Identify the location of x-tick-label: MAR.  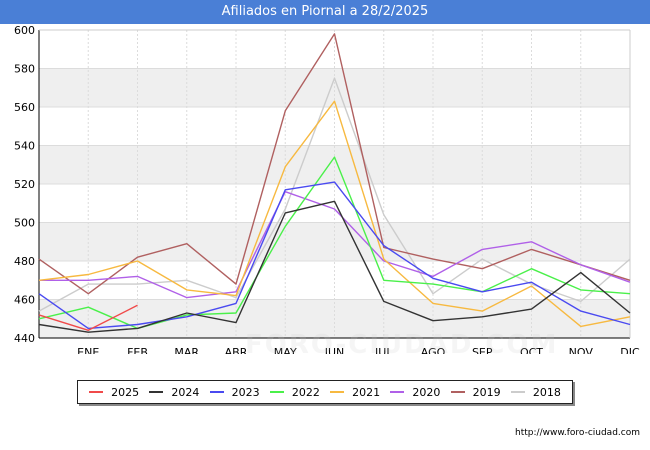
(186, 350).